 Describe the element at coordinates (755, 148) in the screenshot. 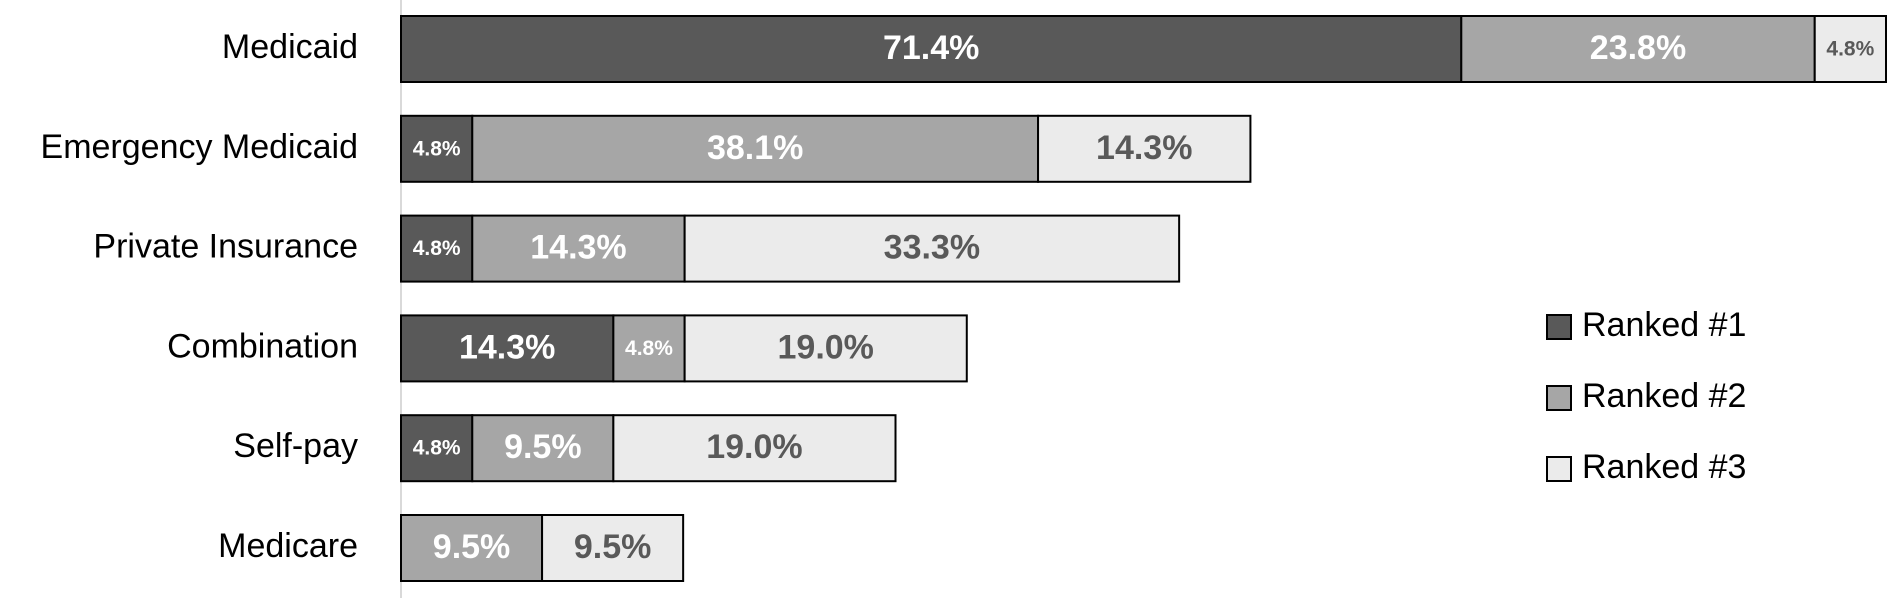

I see `value-label: 38.1%` at that location.